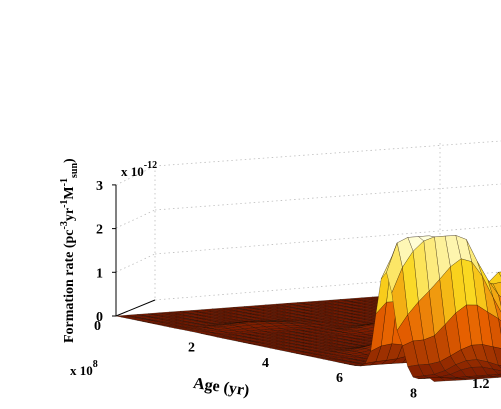 Image resolution: width=501 pixels, height=409 pixels. Describe the element at coordinates (84, 368) in the screenshot. I see `x-multiplier: x 108` at that location.